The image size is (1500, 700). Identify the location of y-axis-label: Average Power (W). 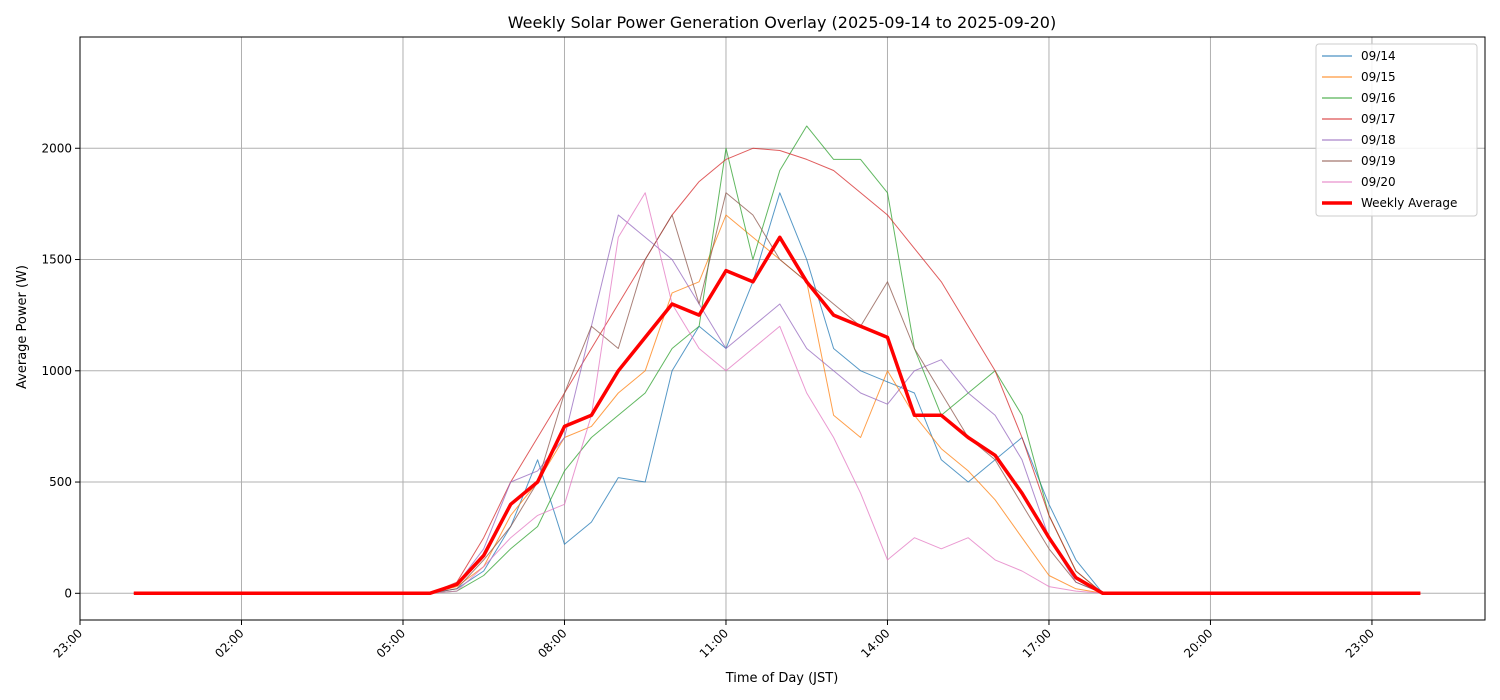
(22, 327).